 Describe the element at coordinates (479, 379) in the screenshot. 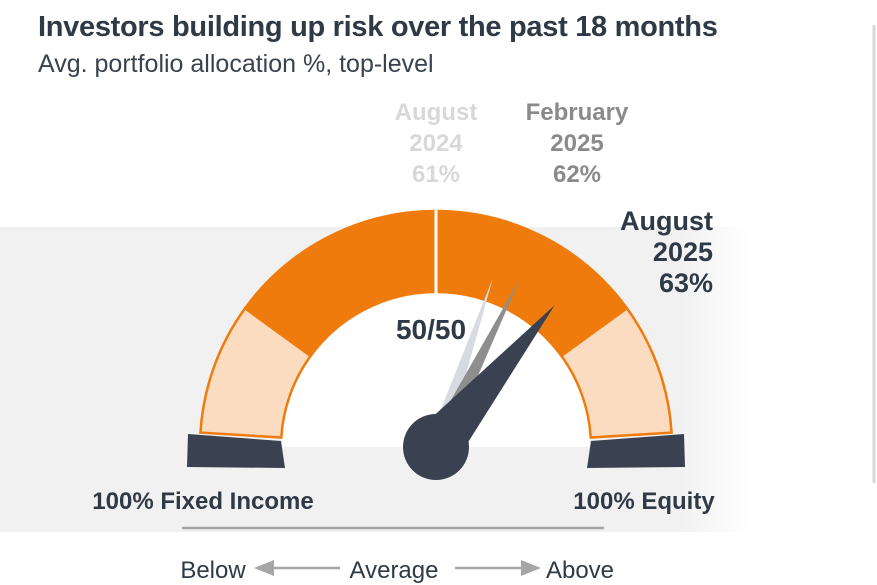

I see `gauge-needles` at that location.